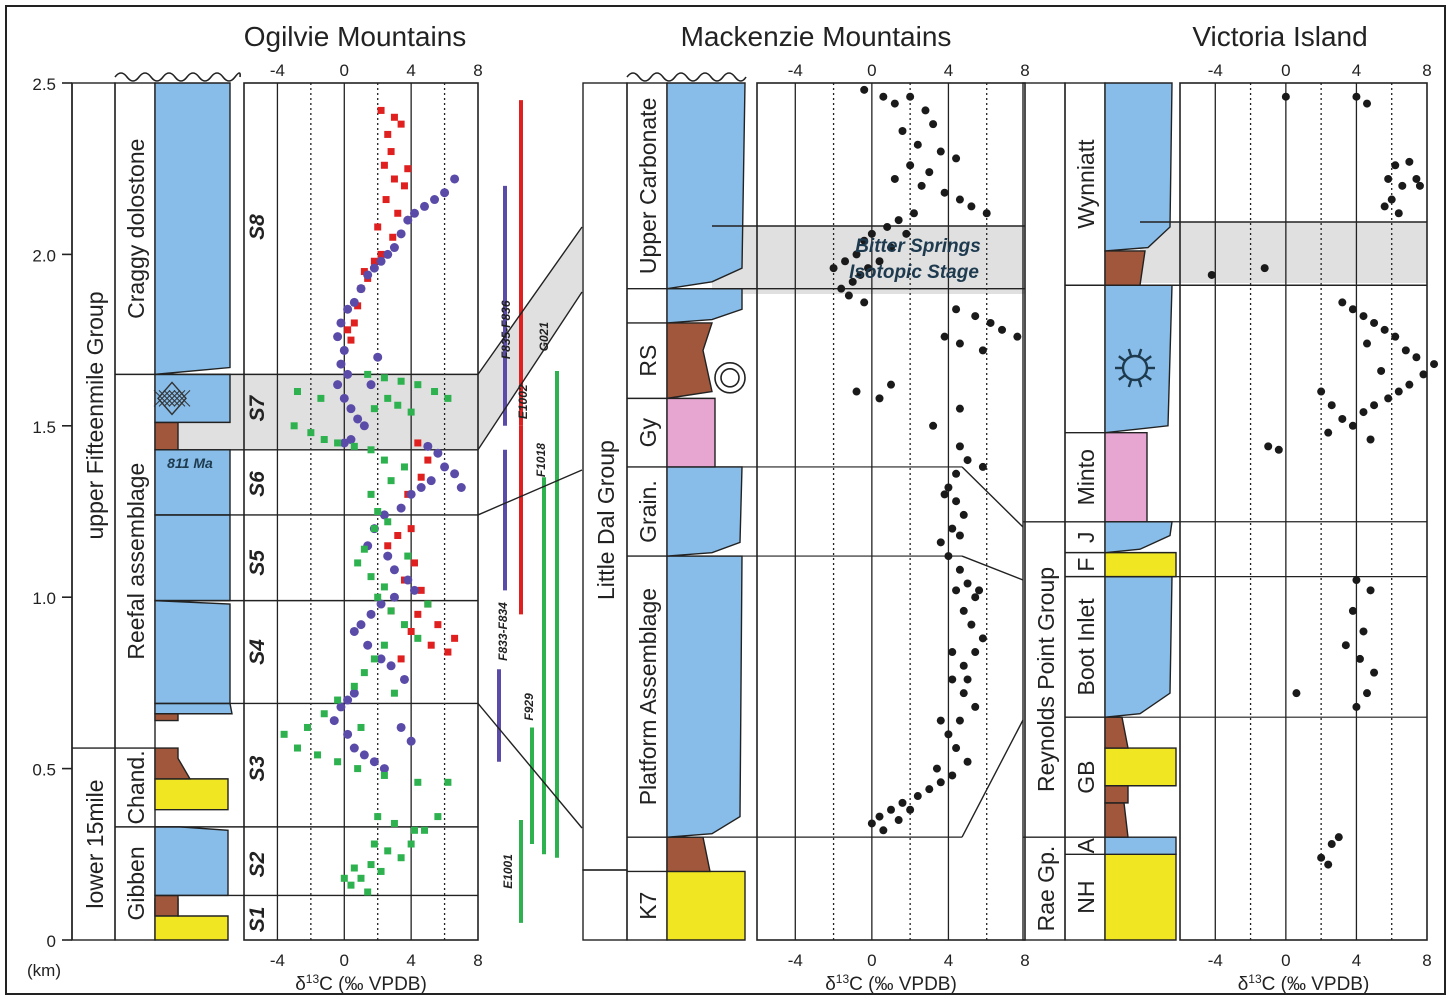 The height and width of the screenshot is (1000, 1451). What do you see at coordinates (648, 186) in the screenshot?
I see `mackenzie-unit-label-1: Upper Carbonate` at bounding box center [648, 186].